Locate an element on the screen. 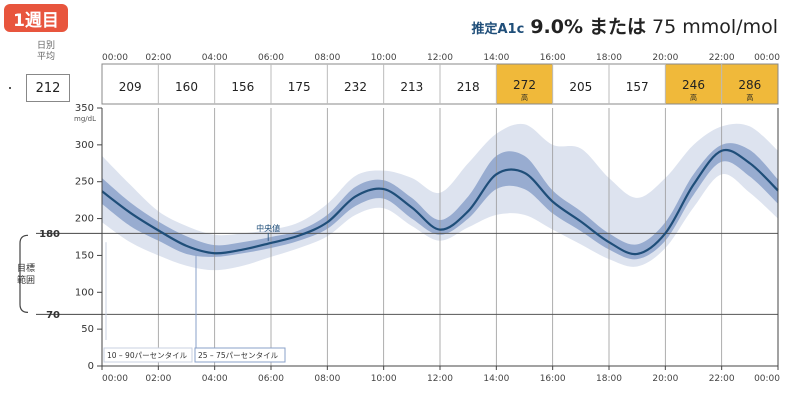 This screenshot has width=800, height=400. a1c-mmol: 75 mmol/mol is located at coordinates (715, 27).